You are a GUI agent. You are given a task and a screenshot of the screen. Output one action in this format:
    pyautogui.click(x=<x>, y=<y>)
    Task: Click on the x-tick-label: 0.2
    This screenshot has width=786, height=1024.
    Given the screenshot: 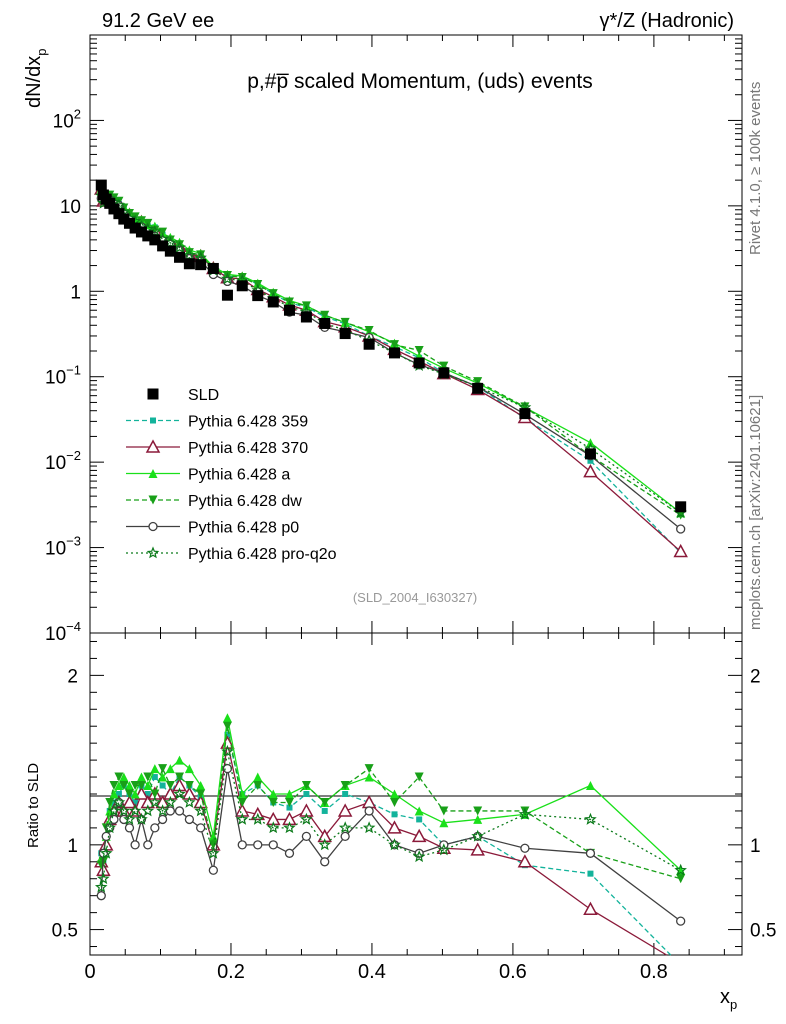 What is the action you would take?
    pyautogui.click(x=231, y=972)
    